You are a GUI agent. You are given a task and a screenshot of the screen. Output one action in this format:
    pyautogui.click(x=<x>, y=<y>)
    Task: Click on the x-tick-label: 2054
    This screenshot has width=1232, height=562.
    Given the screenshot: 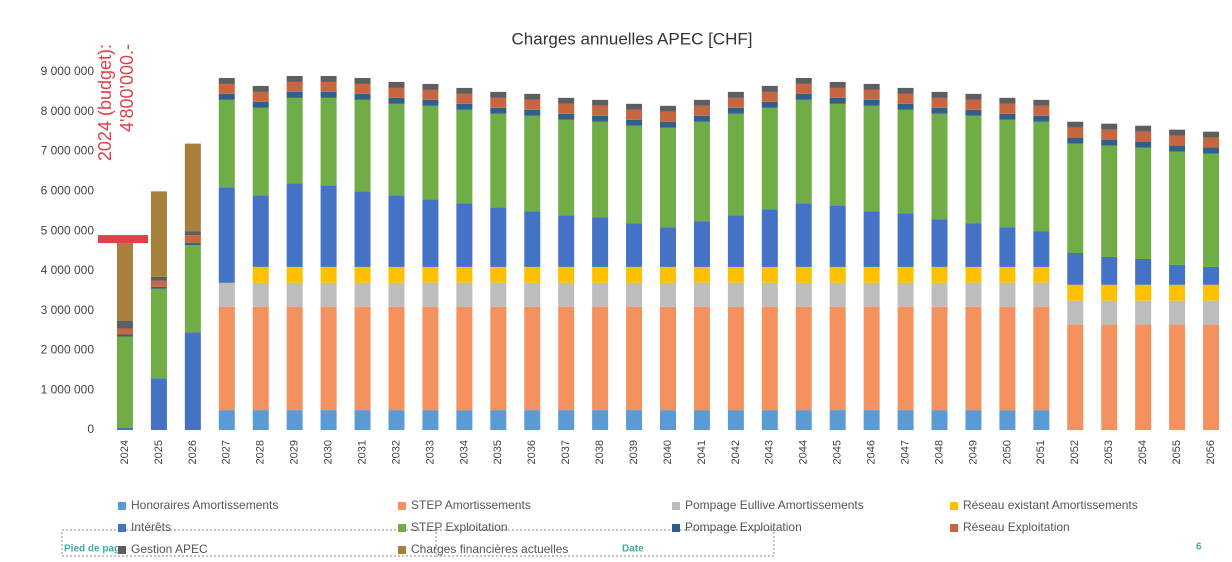 What is the action you would take?
    pyautogui.click(x=1143, y=452)
    